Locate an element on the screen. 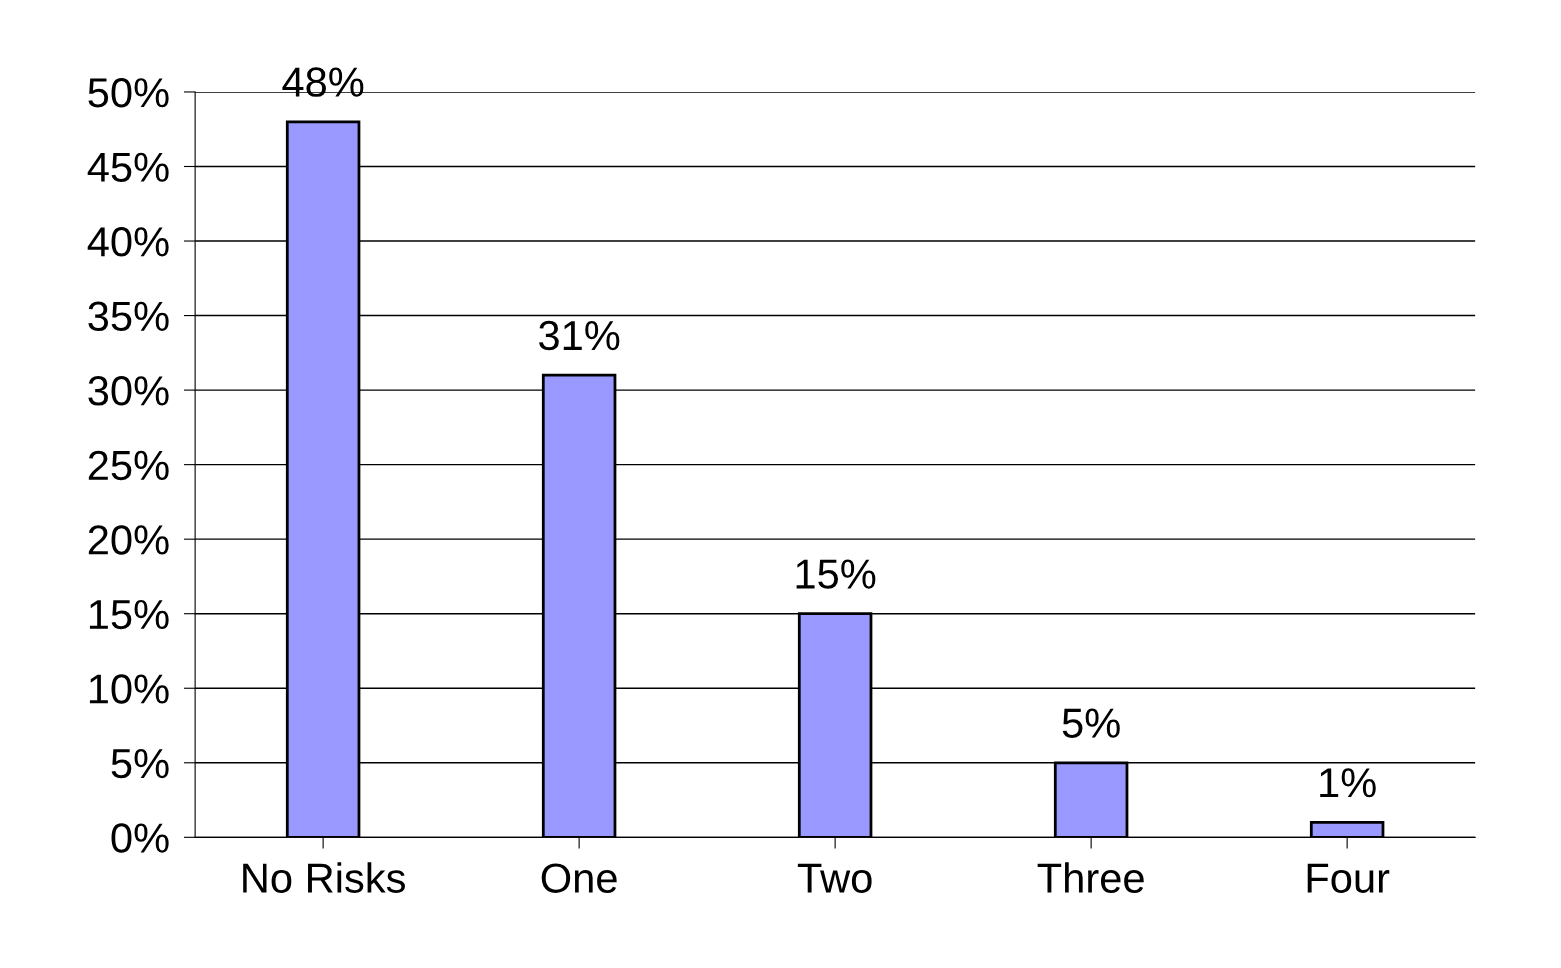 The width and height of the screenshot is (1561, 968). y-tick-label: 35% is located at coordinates (128, 316).